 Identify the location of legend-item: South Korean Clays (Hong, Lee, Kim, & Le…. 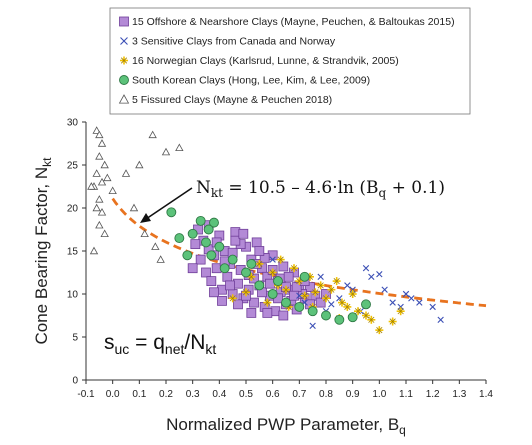
(244, 81).